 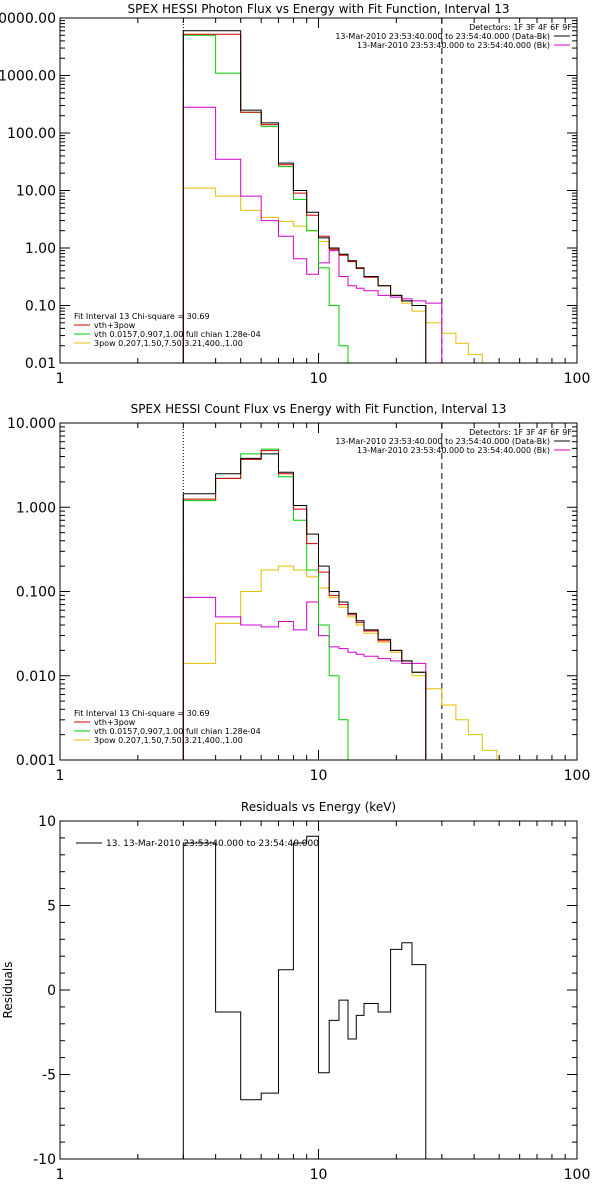 I want to click on y-tick-label: 0.010, so click(x=36, y=677).